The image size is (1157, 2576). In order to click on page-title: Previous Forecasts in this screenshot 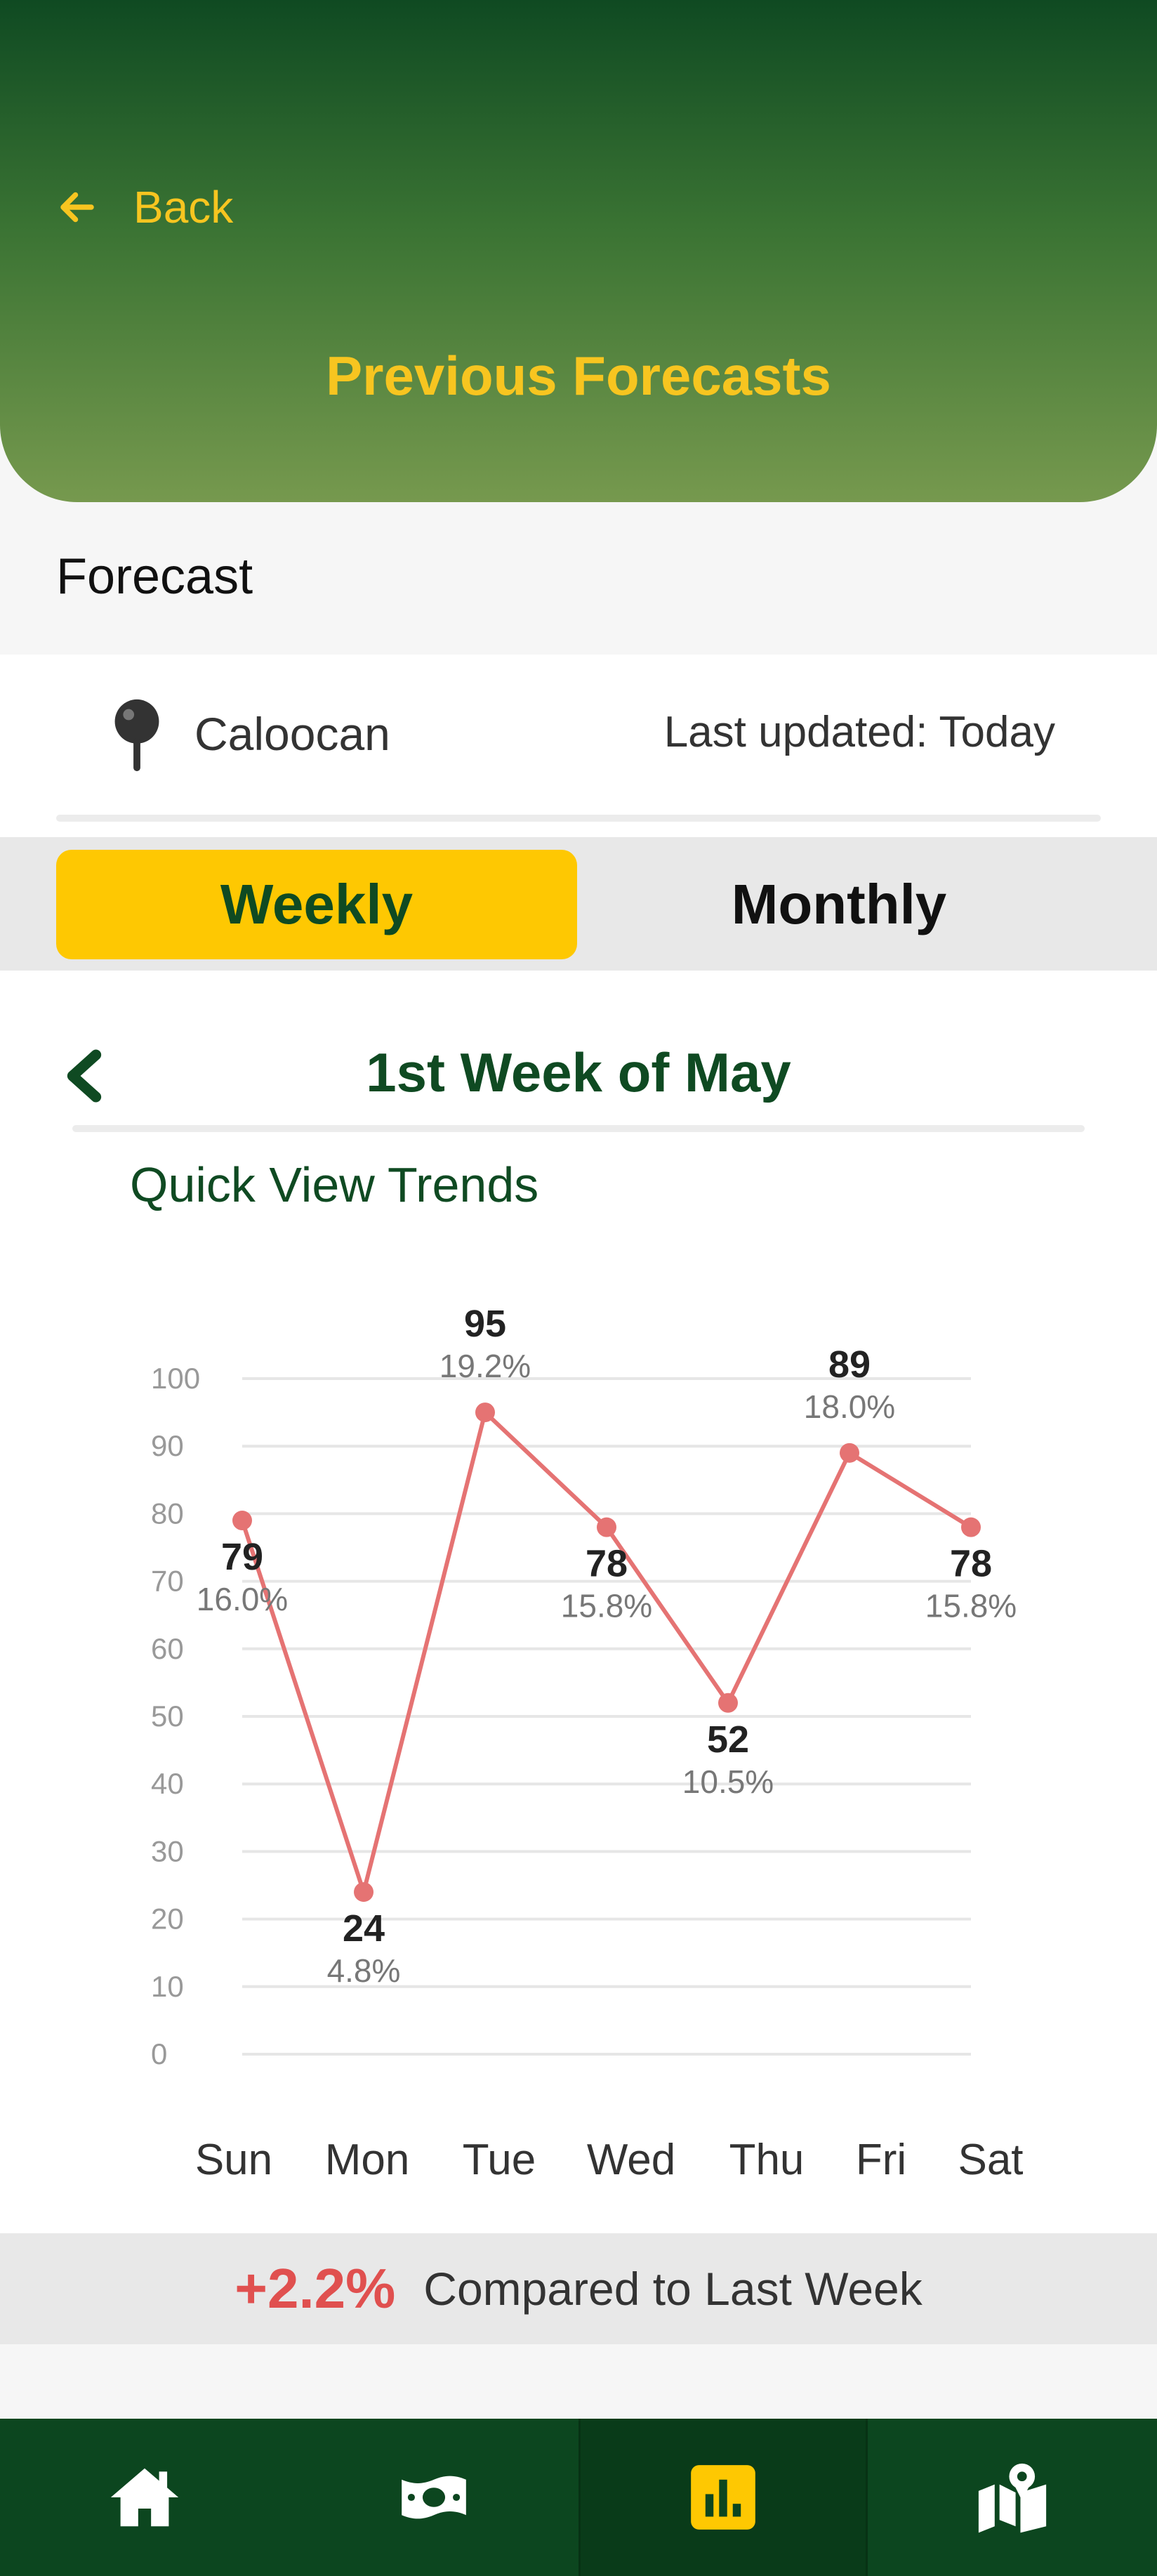, I will do `click(578, 376)`.